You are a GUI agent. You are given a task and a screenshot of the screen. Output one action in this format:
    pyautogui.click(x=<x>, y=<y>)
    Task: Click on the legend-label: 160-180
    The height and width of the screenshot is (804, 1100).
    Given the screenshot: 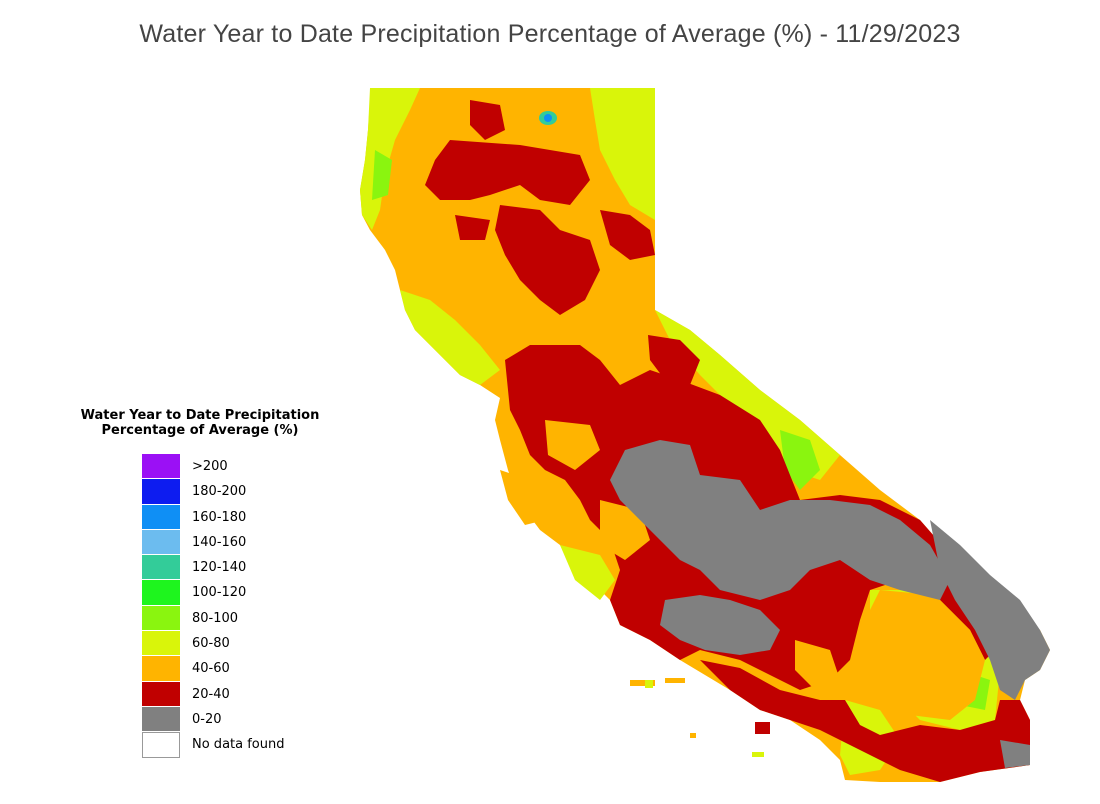 What is the action you would take?
    pyautogui.click(x=219, y=517)
    